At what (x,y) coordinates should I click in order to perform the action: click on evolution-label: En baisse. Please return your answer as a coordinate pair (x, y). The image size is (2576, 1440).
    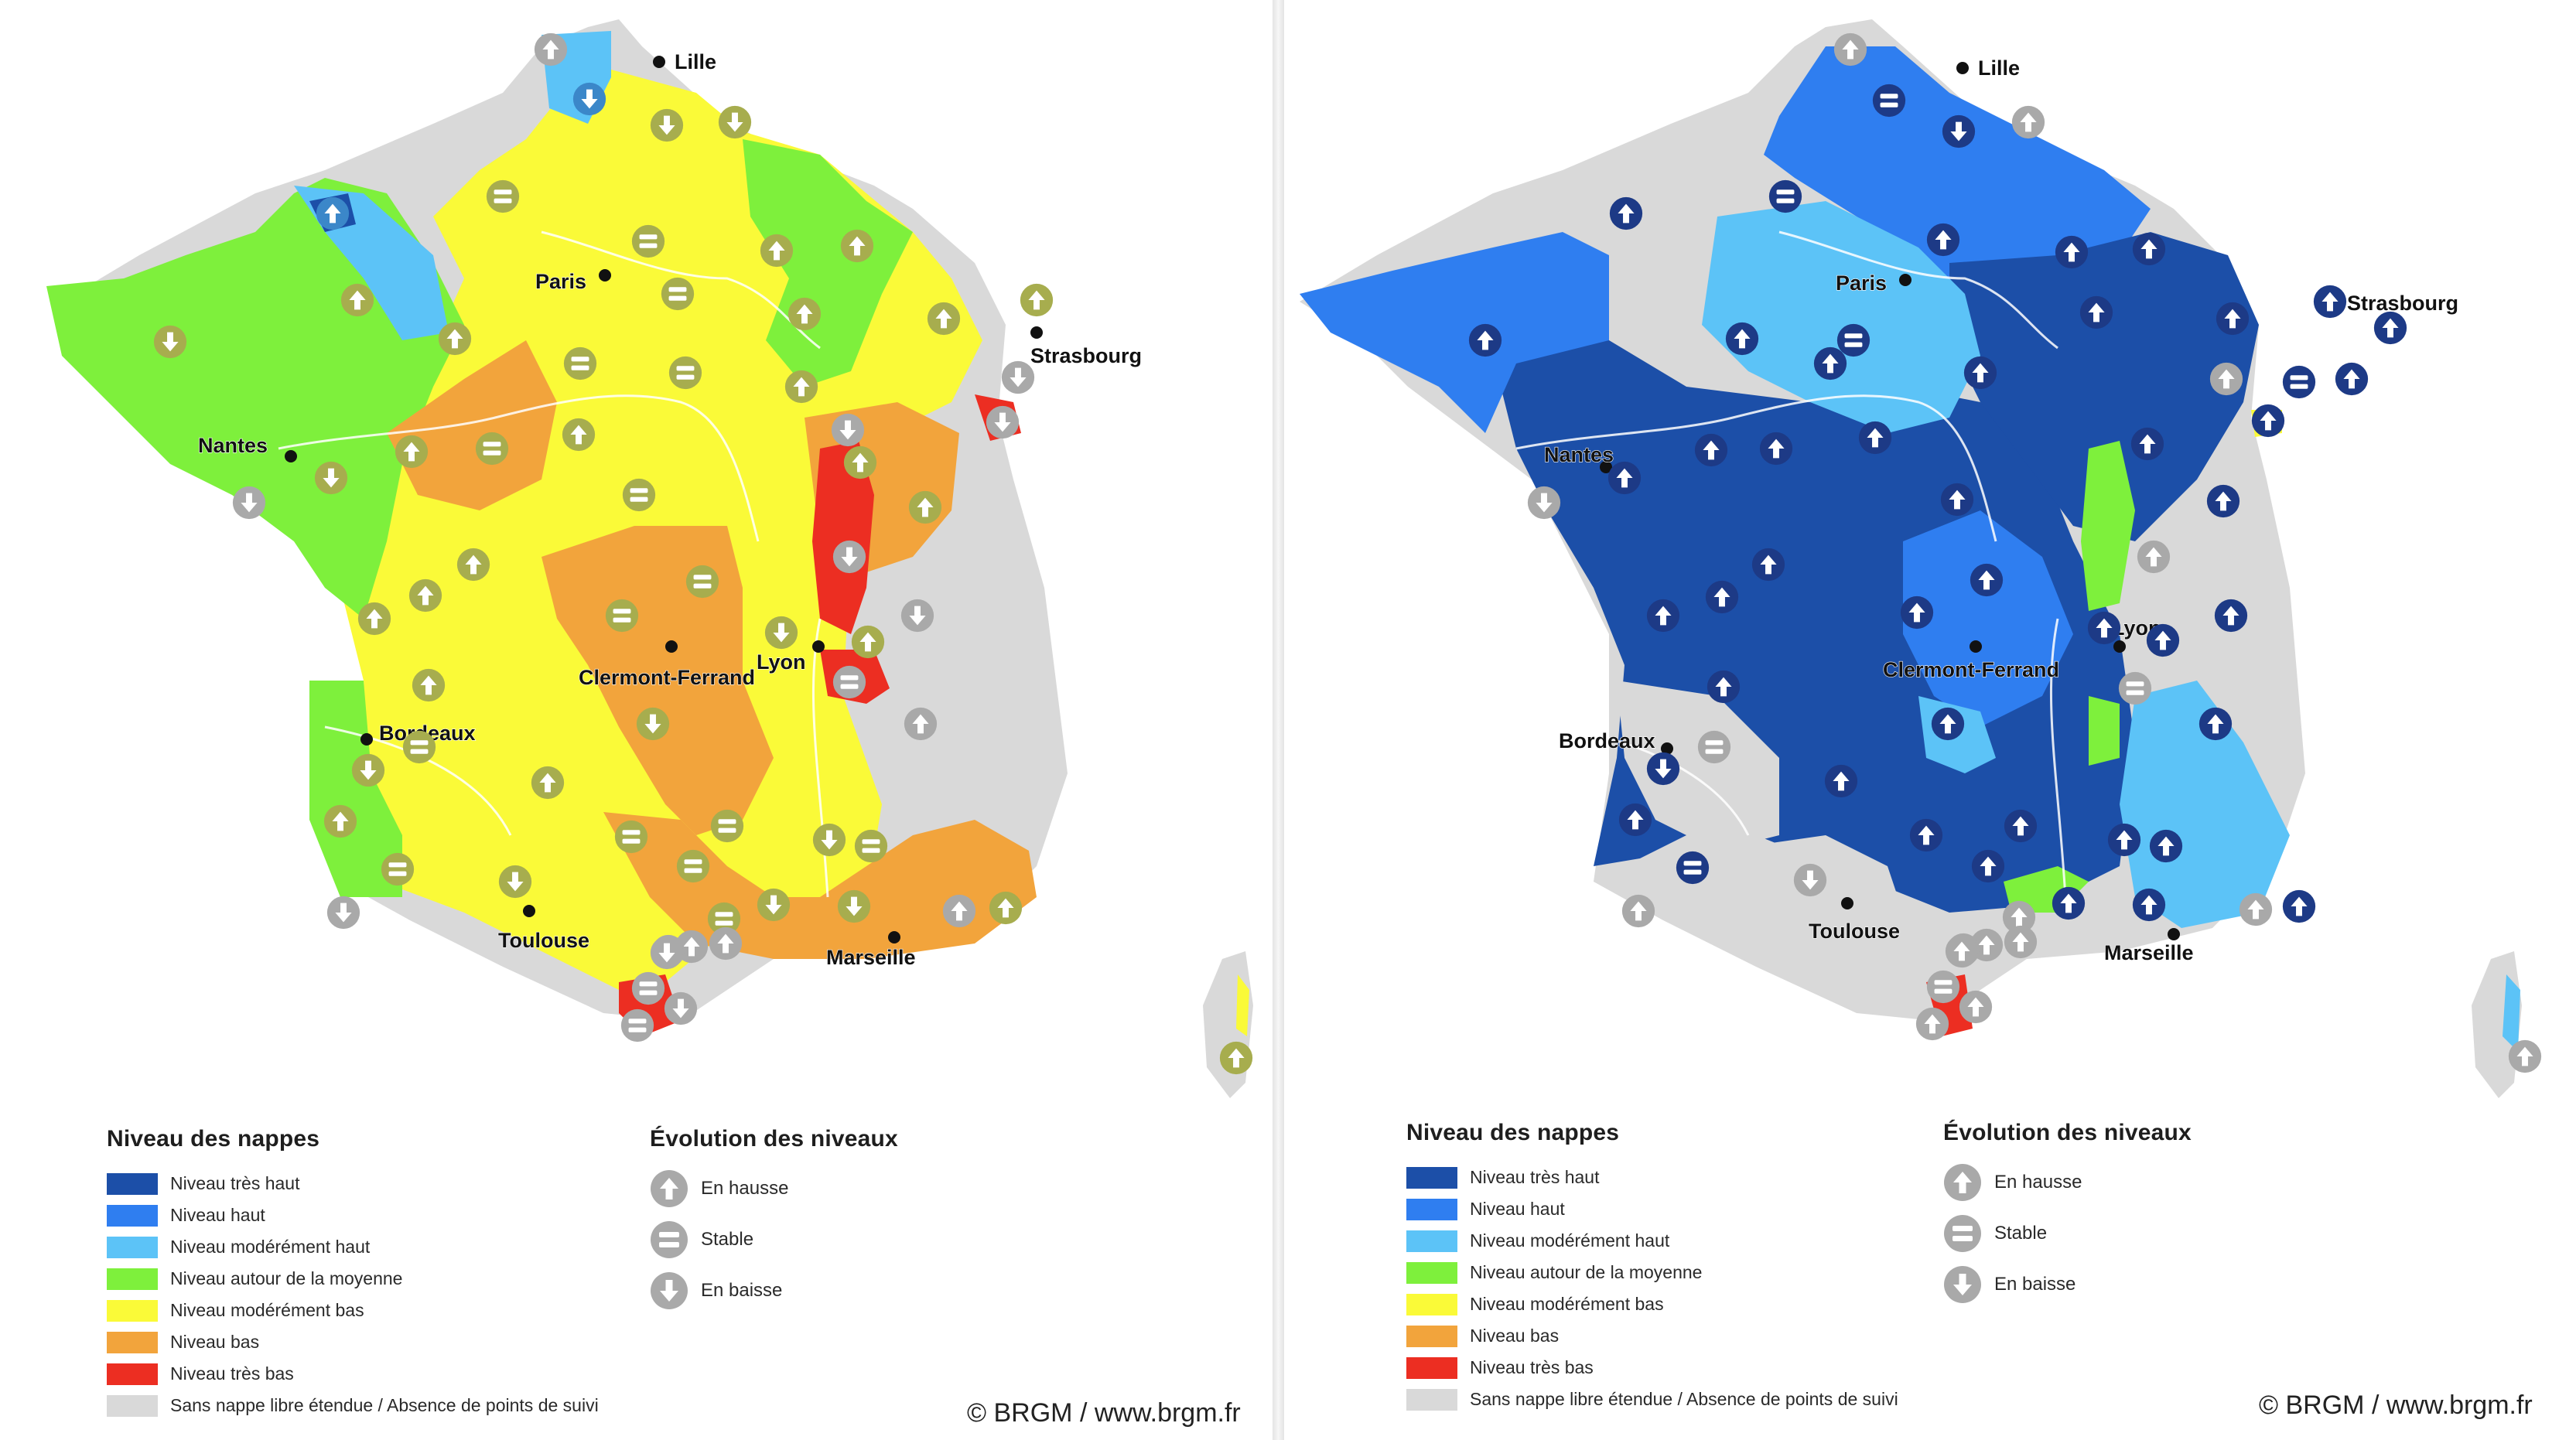
    Looking at the image, I should click on (742, 1290).